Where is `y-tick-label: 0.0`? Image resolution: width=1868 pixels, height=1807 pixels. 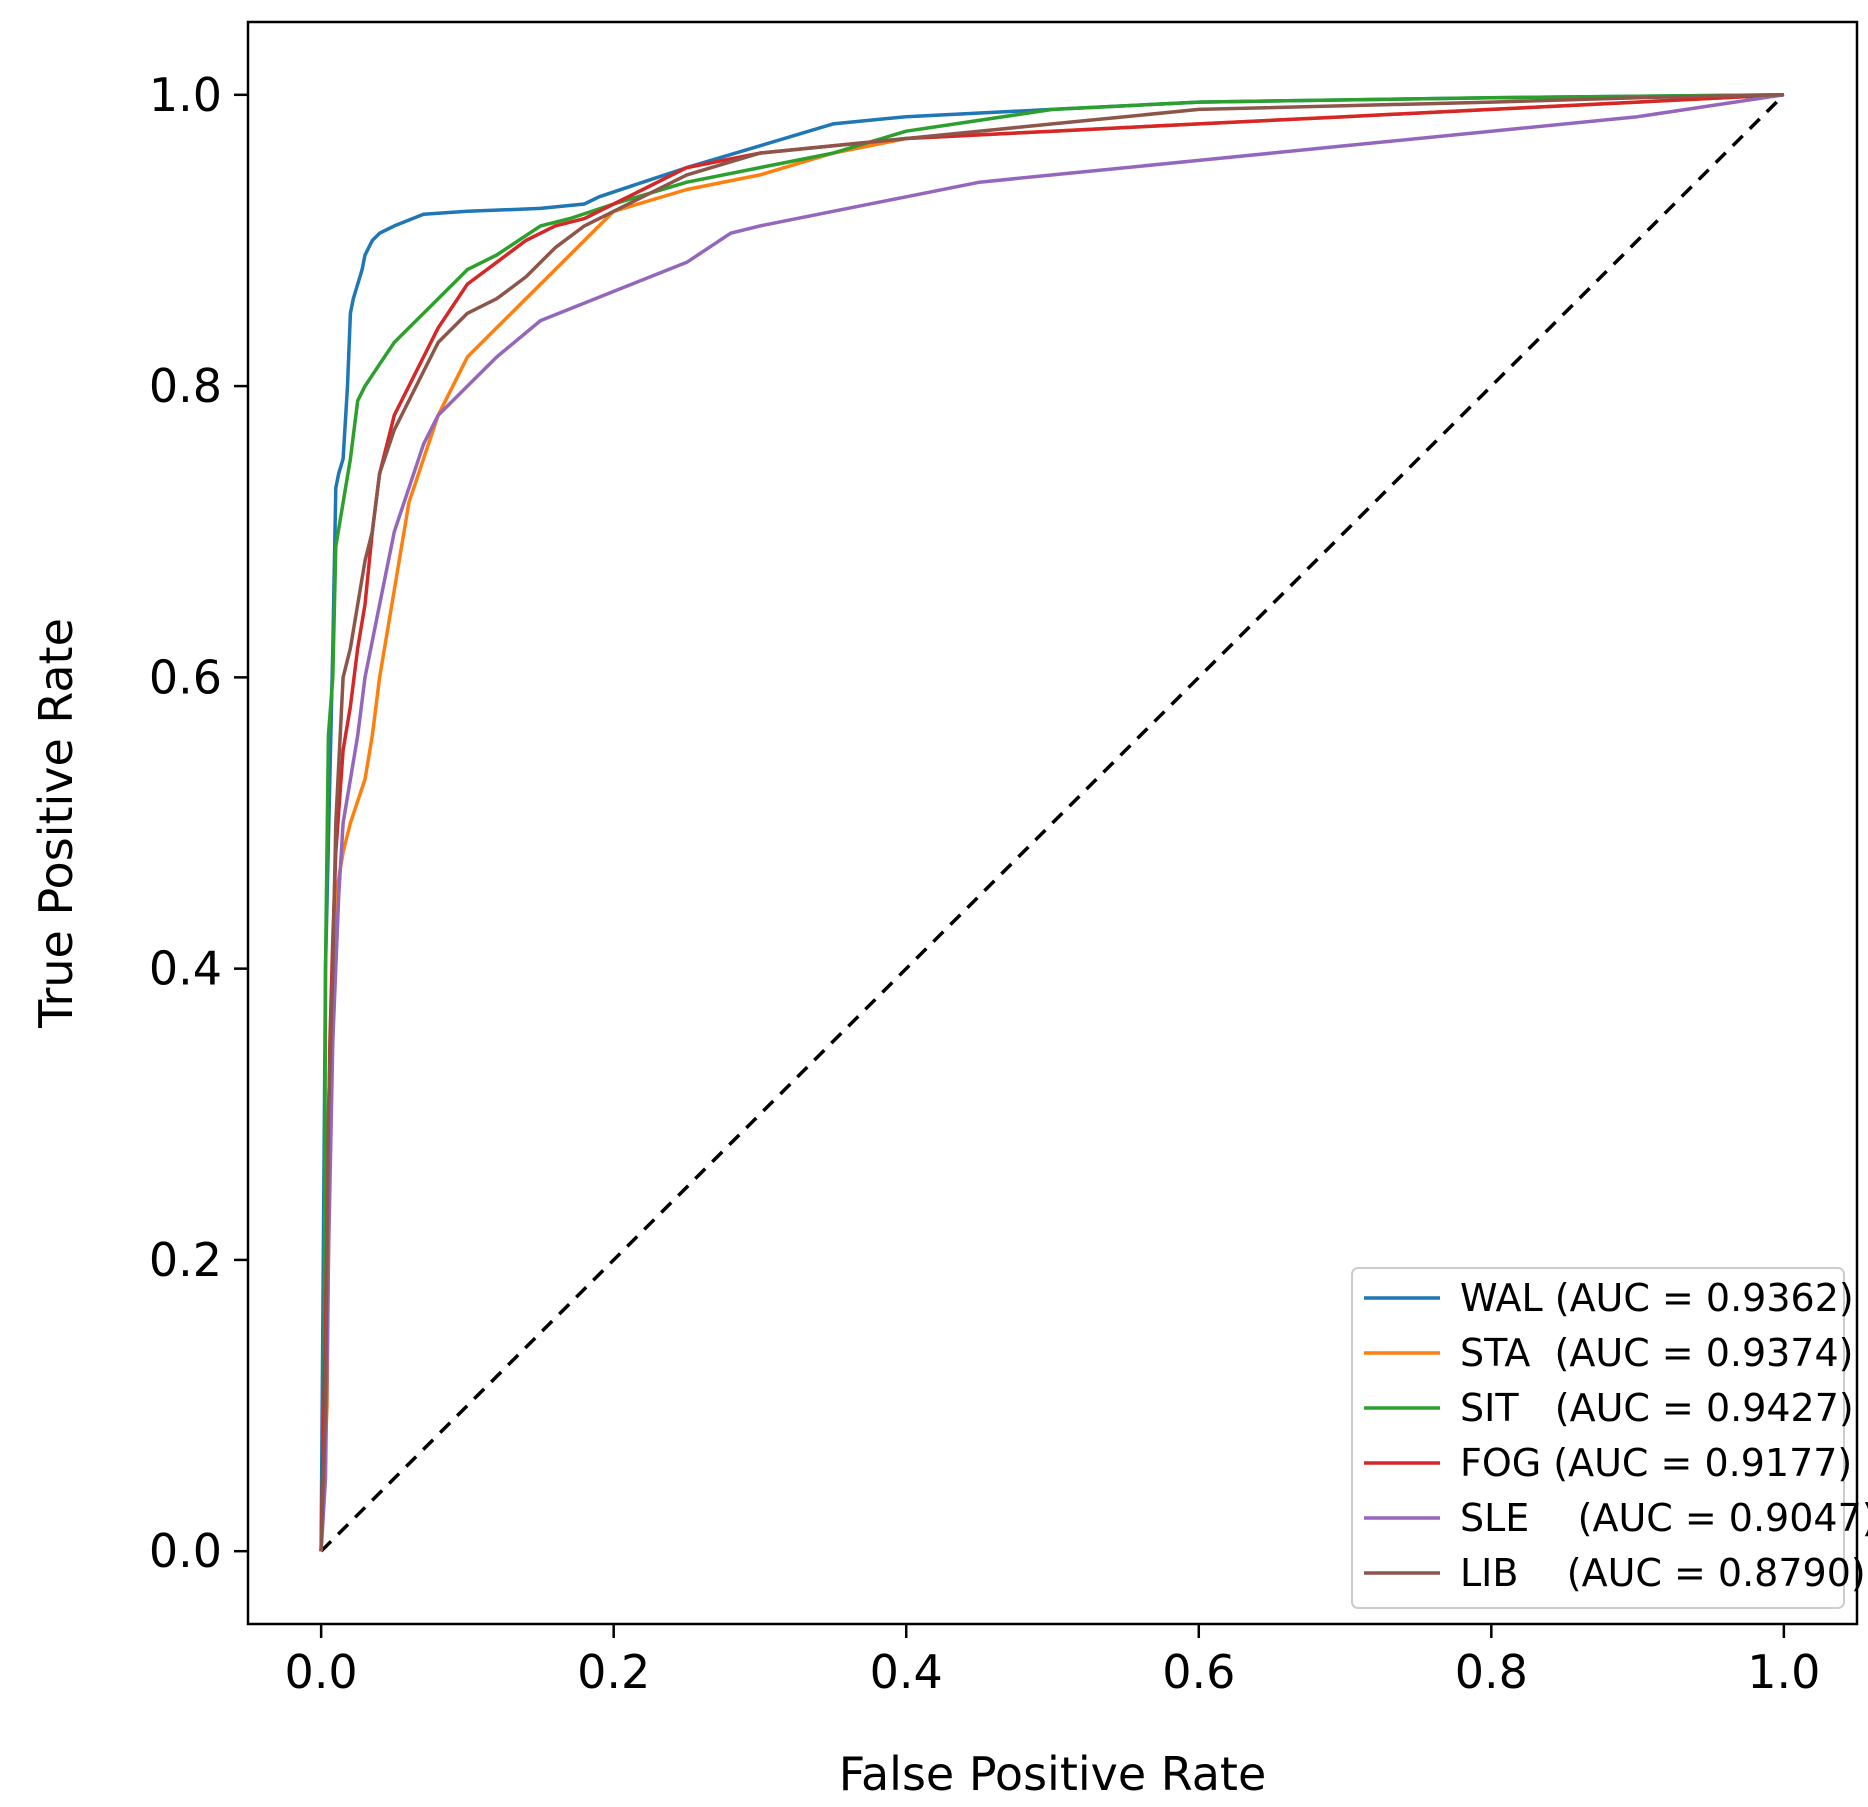 y-tick-label: 0.0 is located at coordinates (185, 1551).